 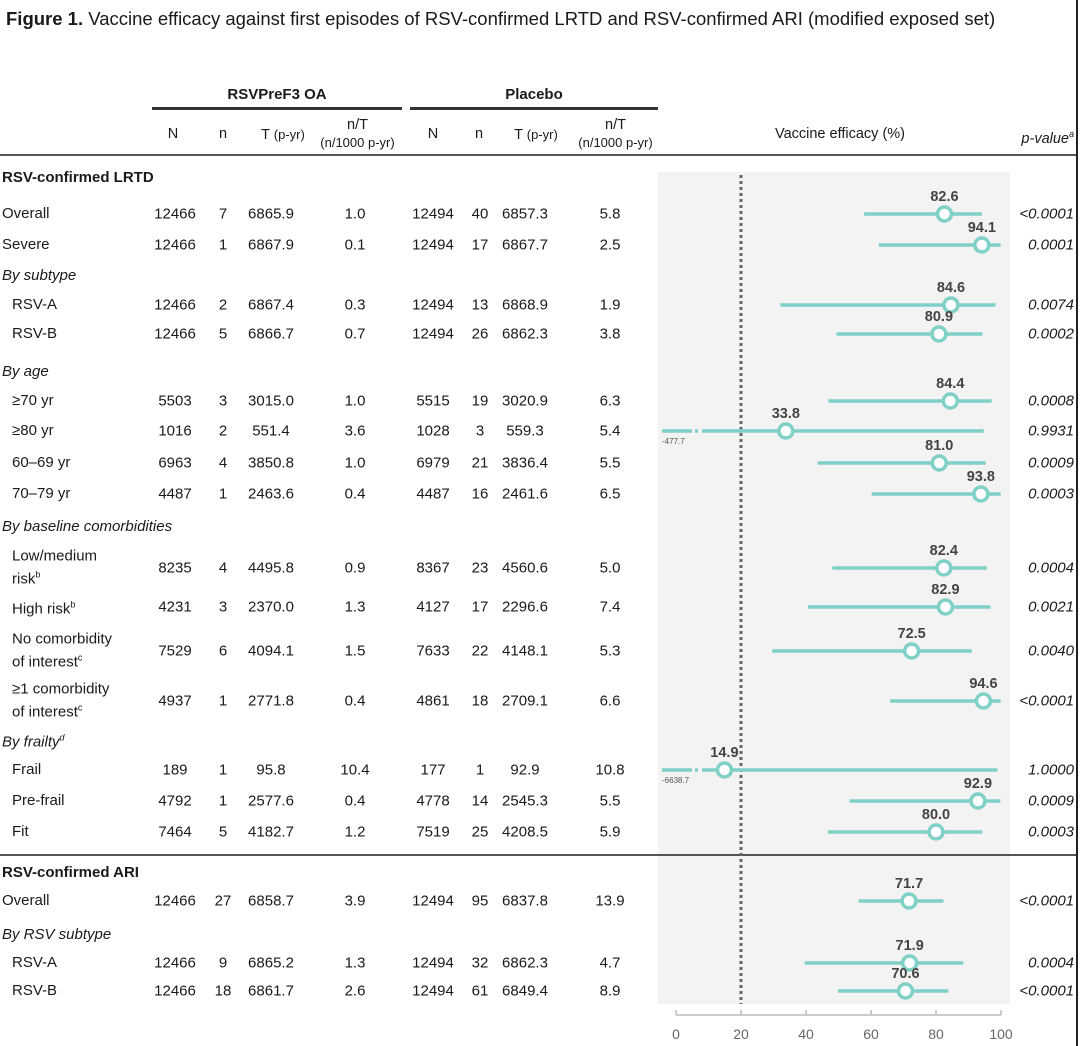 What do you see at coordinates (55, 556) in the screenshot?
I see `row-label-text: Low/medium` at bounding box center [55, 556].